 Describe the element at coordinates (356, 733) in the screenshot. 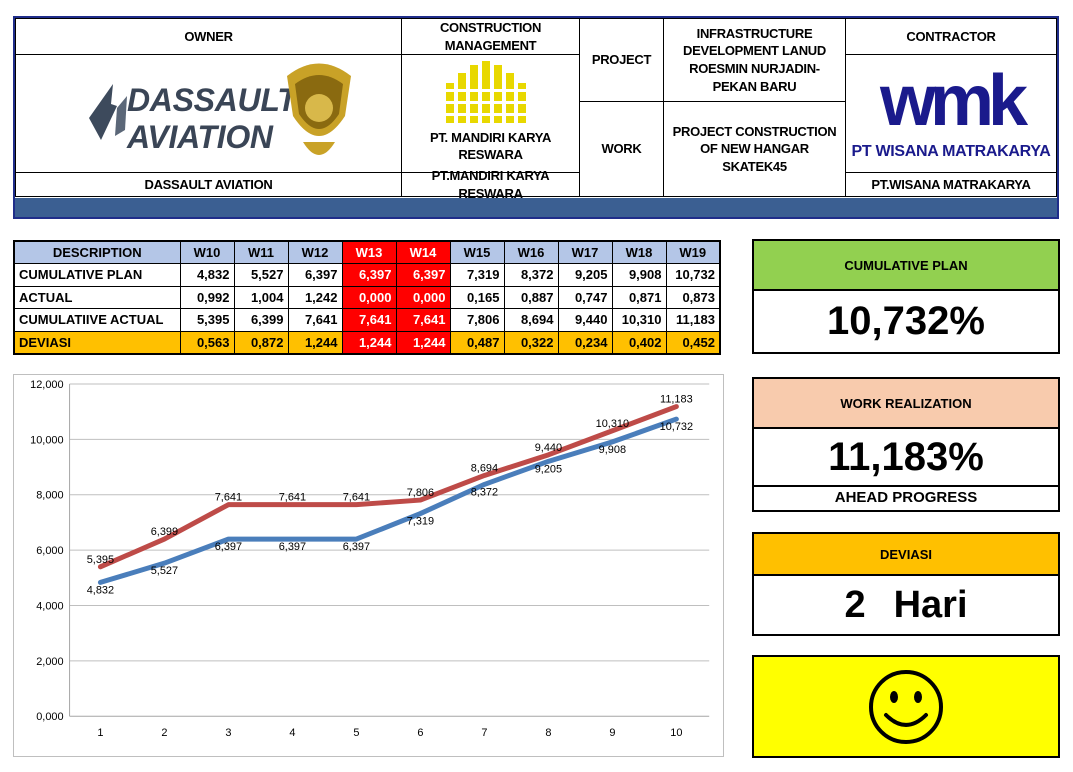

I see `x-tick-label: 5` at that location.